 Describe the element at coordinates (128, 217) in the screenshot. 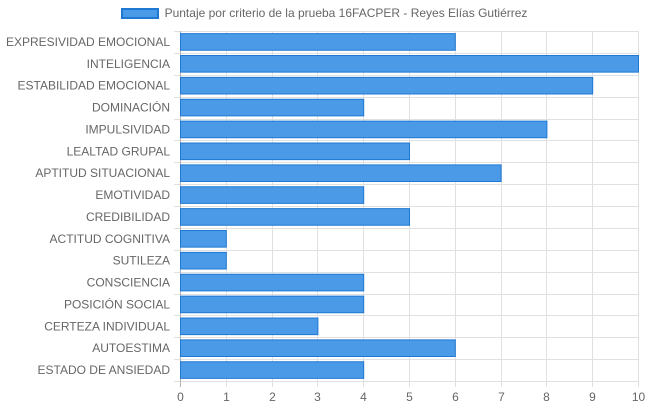

I see `category-label: CREDIBILIDAD` at that location.